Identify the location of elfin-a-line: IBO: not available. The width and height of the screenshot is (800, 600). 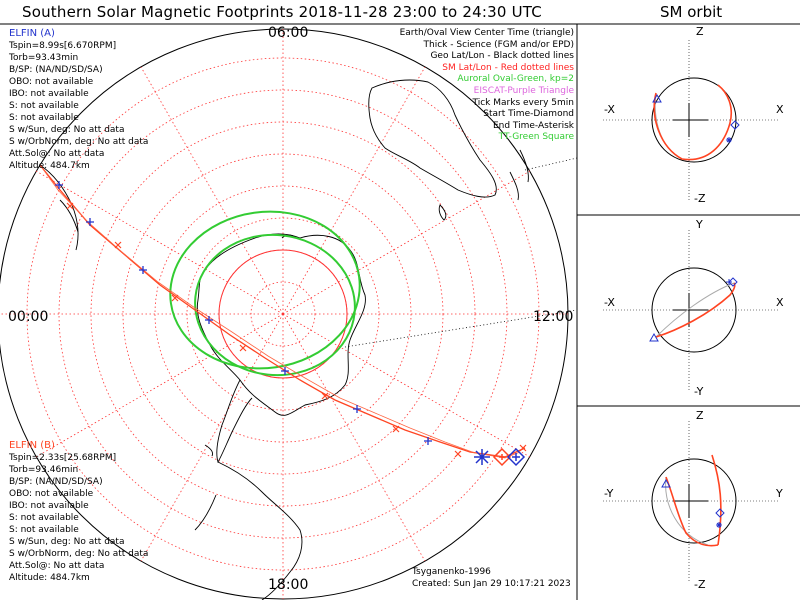
(49, 94).